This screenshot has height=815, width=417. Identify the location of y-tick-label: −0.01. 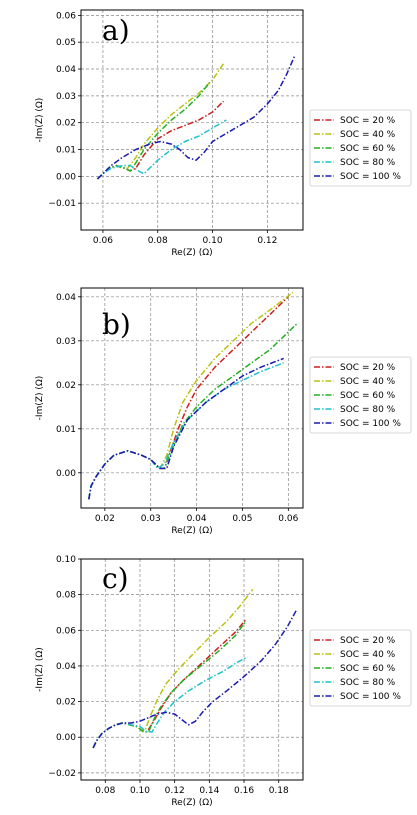
(62, 204).